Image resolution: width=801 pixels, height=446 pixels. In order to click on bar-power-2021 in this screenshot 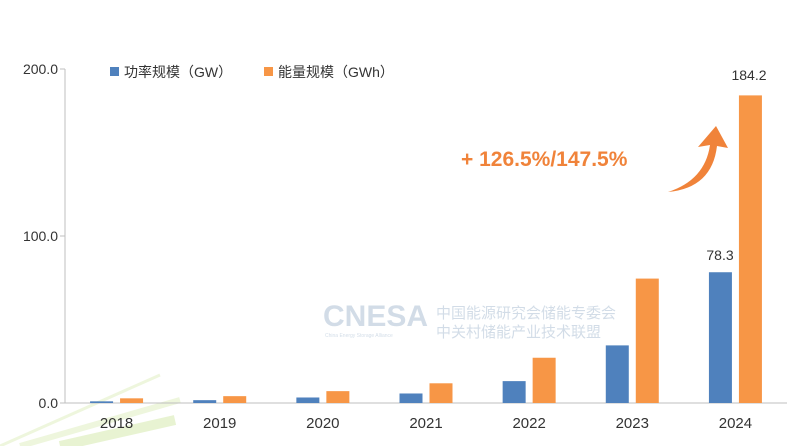, I will do `click(411, 398)`.